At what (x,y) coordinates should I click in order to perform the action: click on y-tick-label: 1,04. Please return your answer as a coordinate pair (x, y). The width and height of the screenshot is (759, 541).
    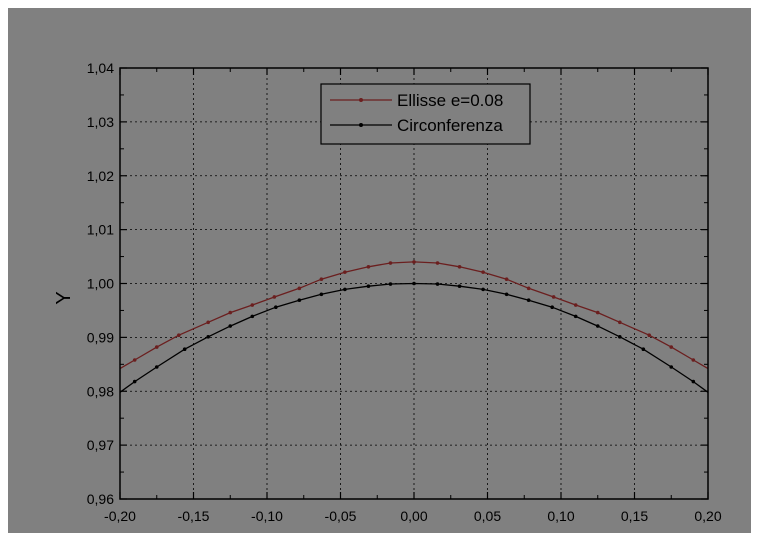
    Looking at the image, I should click on (100, 68).